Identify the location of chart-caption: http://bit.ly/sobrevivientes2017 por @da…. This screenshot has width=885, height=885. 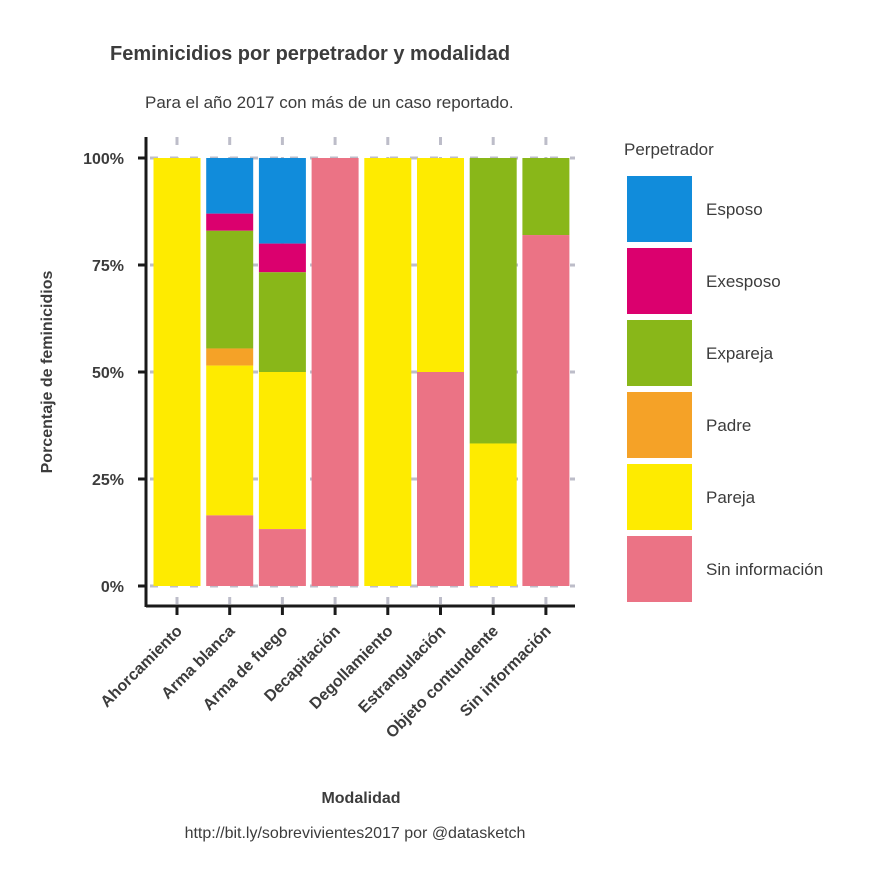
(355, 833).